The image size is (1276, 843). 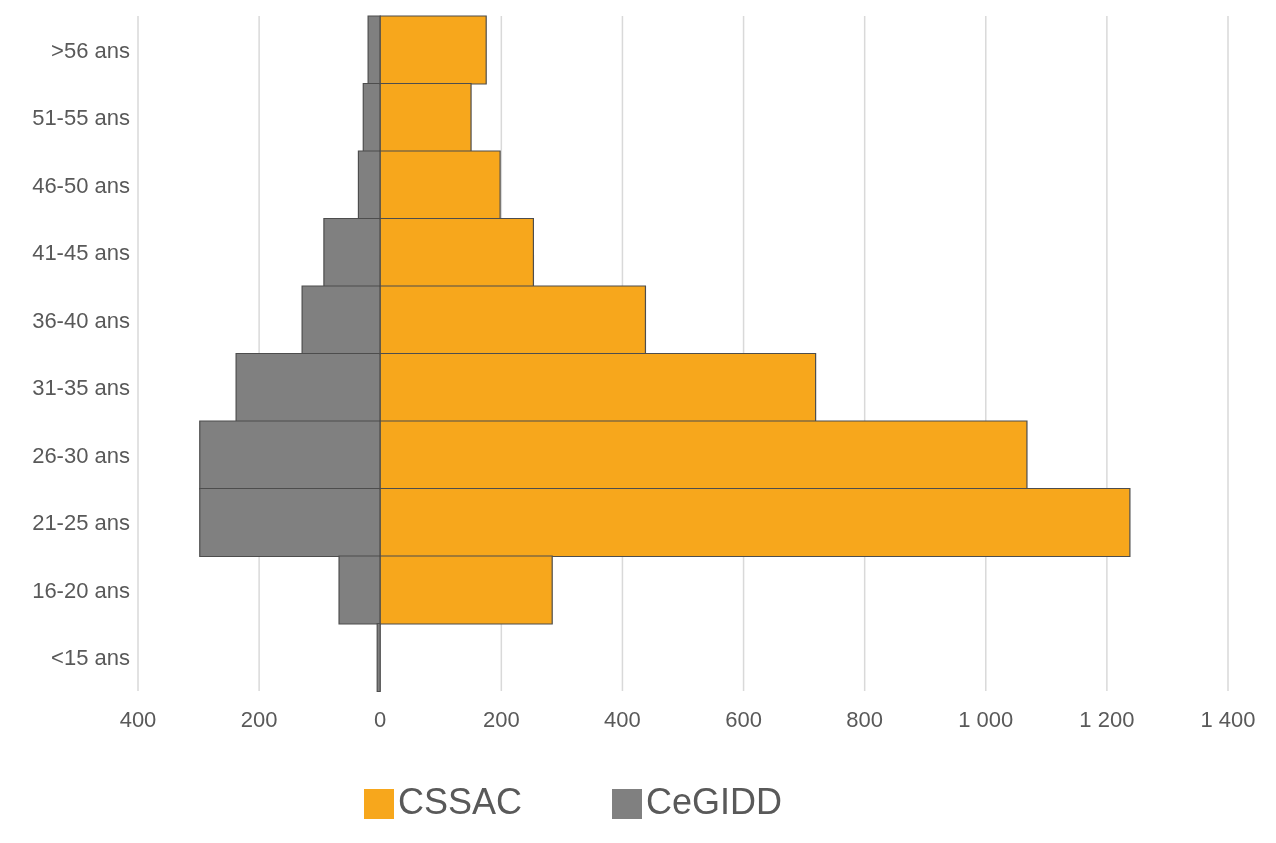 What do you see at coordinates (81, 455) in the screenshot?
I see `y-tick-label: 26-30 ans` at bounding box center [81, 455].